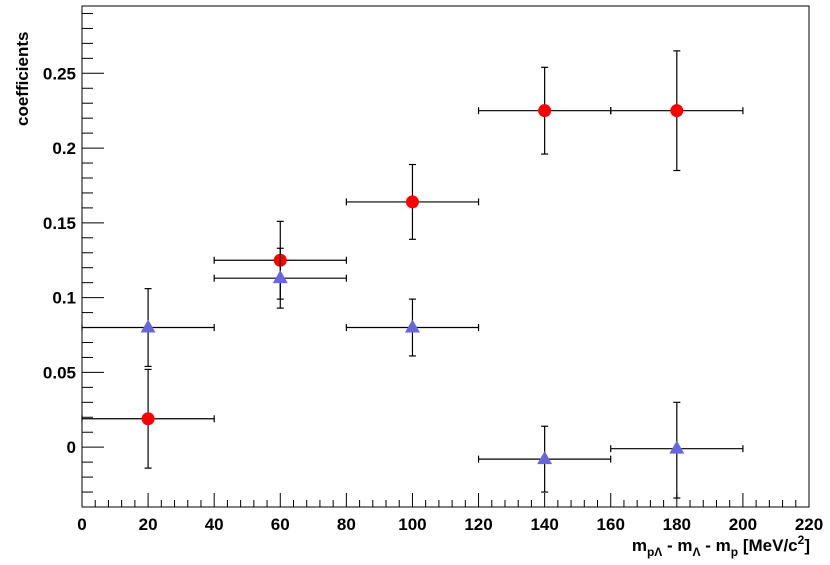  I want to click on x-axis-label-part: pΛ, so click(654, 552).